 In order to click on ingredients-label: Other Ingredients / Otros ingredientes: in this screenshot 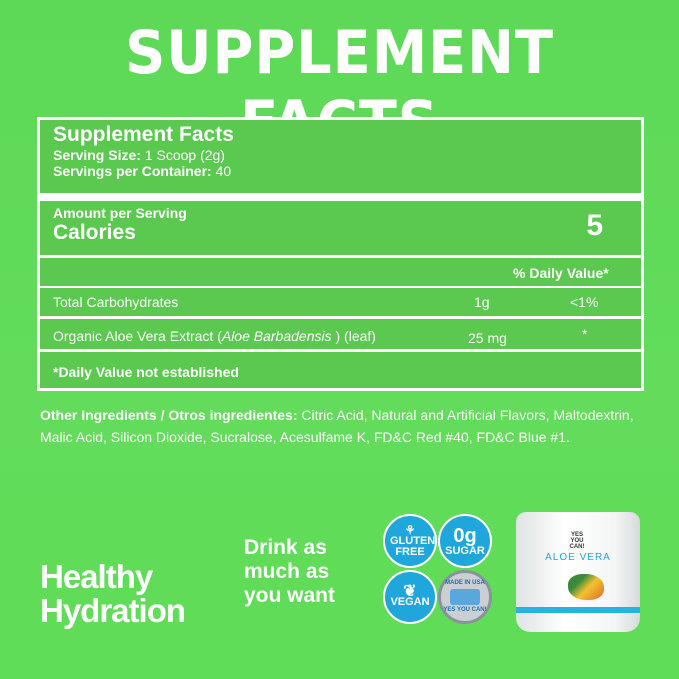, I will do `click(169, 415)`.